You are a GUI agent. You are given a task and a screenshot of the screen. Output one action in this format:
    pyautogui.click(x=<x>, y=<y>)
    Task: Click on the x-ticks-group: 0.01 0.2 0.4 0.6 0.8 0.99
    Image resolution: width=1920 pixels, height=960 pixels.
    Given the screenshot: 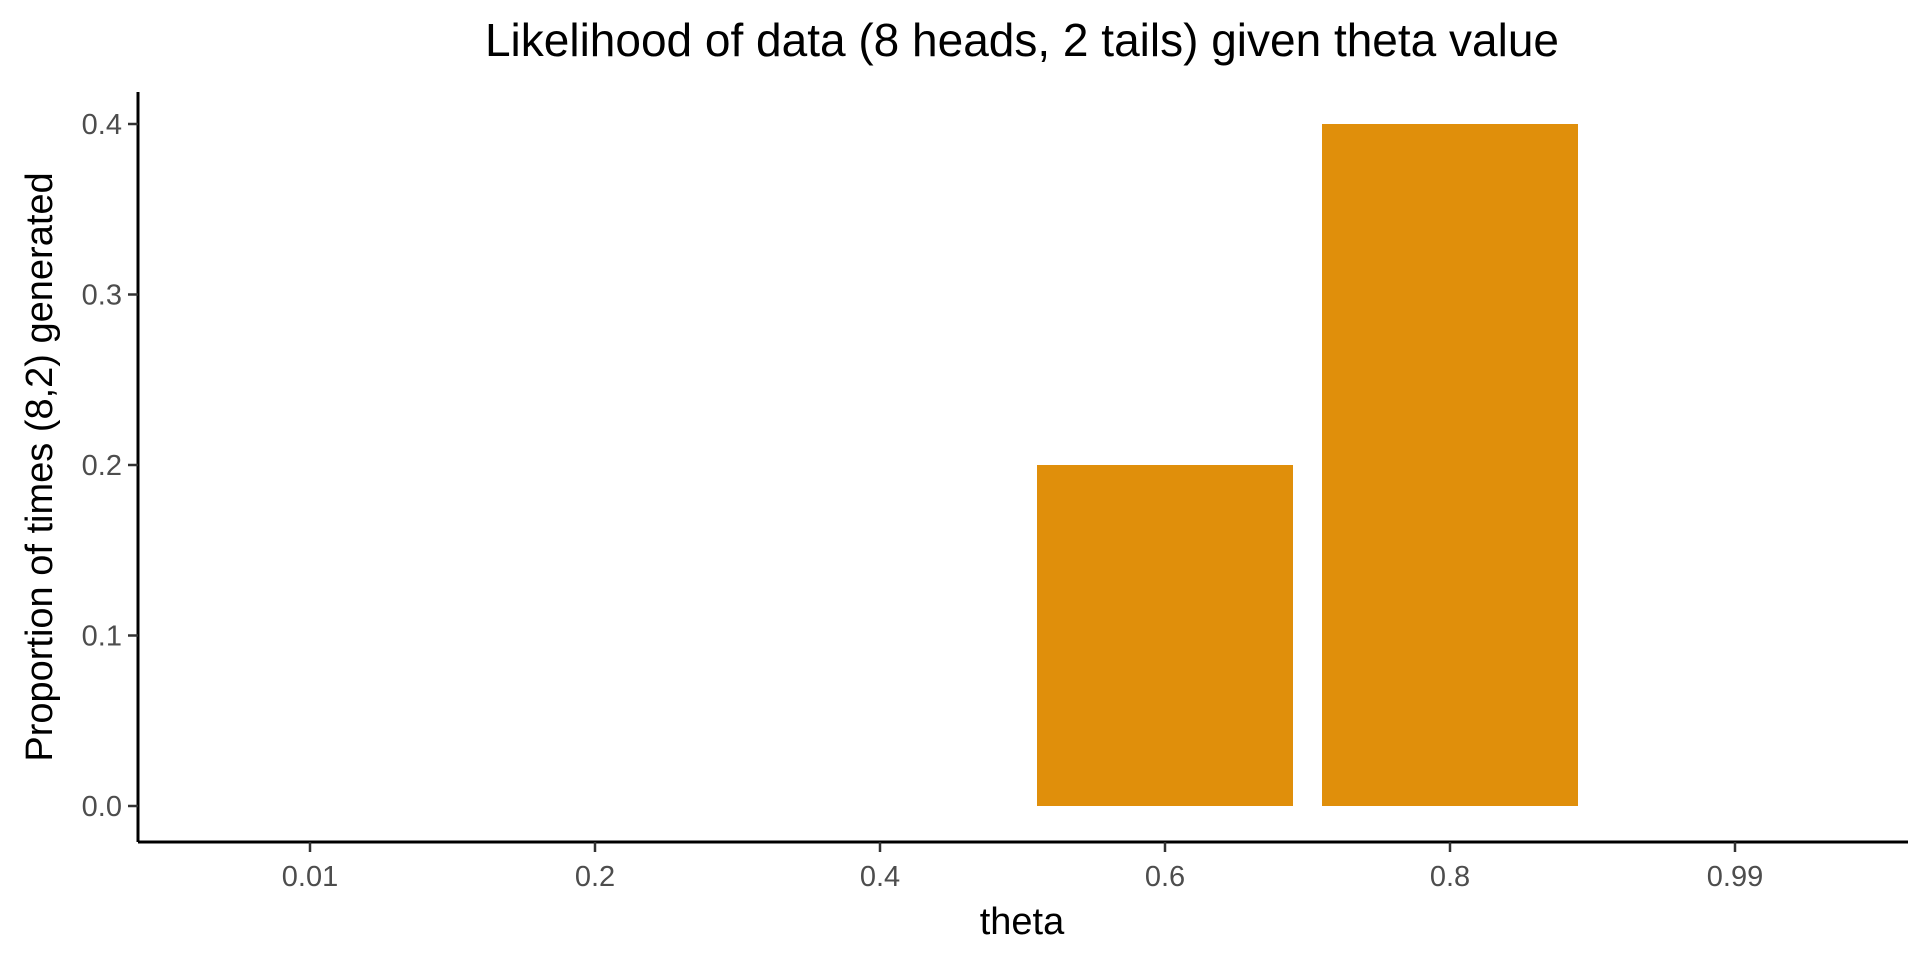 What is the action you would take?
    pyautogui.click(x=1022, y=867)
    